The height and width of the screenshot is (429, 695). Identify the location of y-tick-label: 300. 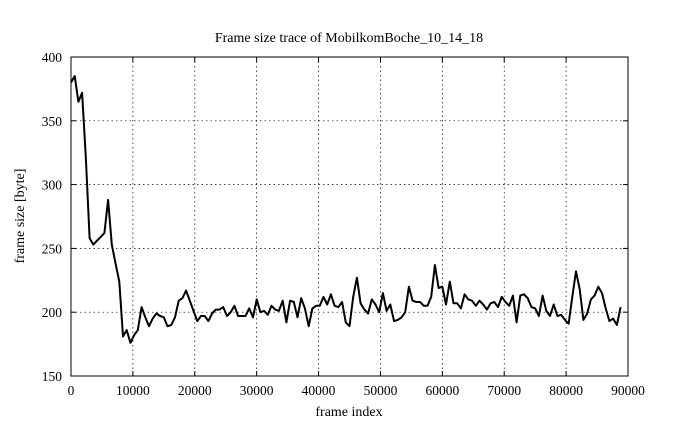
(52, 185).